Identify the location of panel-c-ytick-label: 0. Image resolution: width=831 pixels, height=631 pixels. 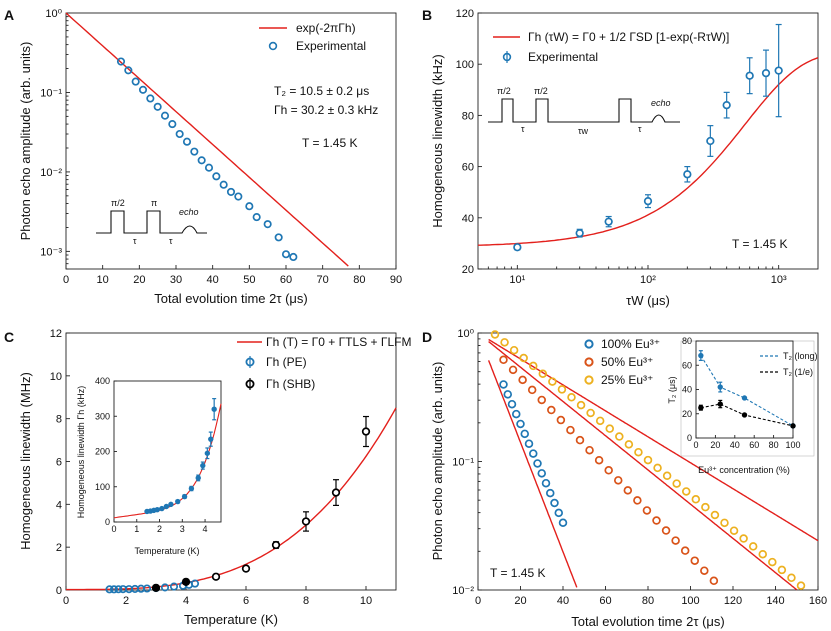
(59, 591).